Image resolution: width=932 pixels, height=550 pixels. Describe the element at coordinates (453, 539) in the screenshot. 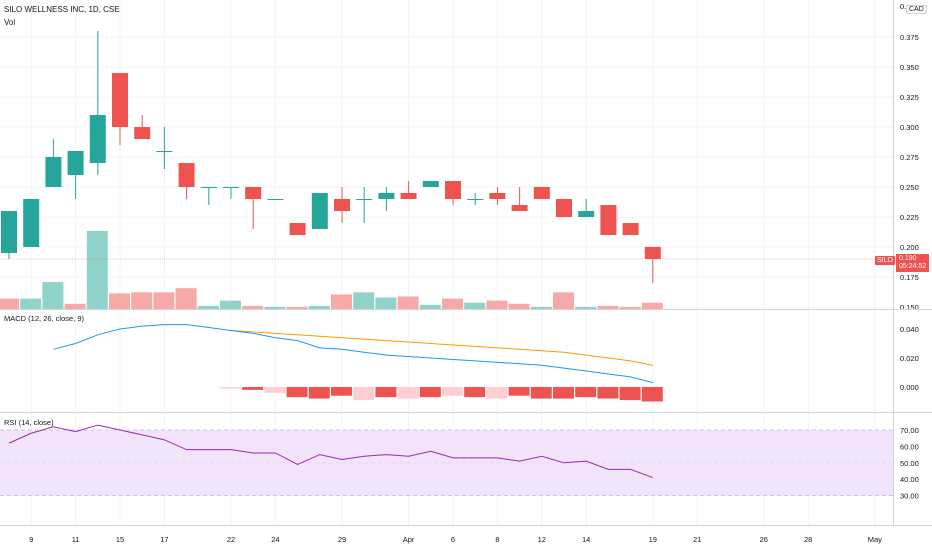

I see `x-axis-tick: 6` at that location.